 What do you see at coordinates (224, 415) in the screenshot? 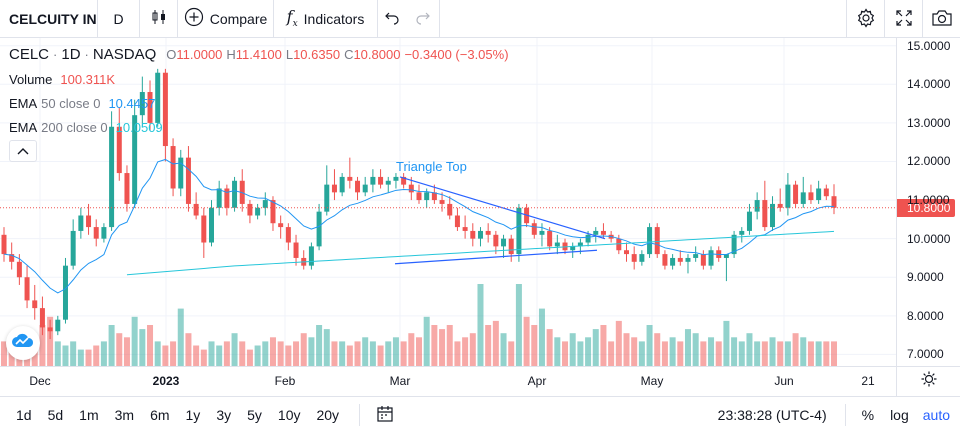
I see `range-button-3y: 3y` at bounding box center [224, 415].